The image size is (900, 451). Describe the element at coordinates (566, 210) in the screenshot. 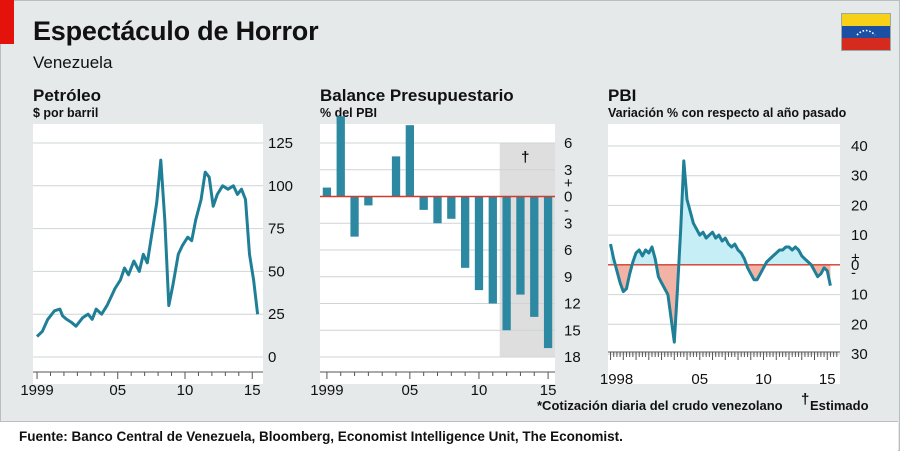

I see `budget-y-tick-label: -` at that location.